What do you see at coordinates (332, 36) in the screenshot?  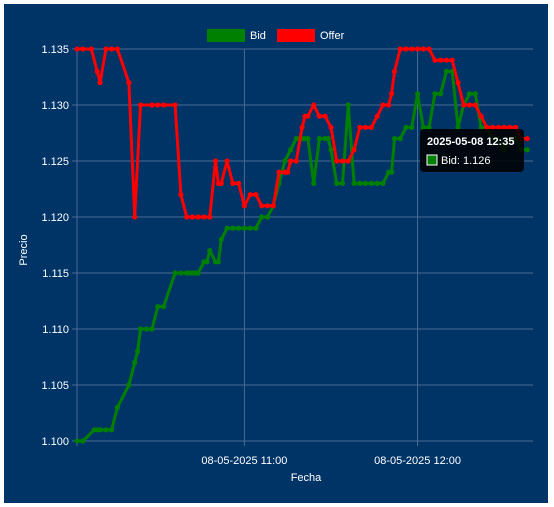 I see `legend-label-offer: Offer` at bounding box center [332, 36].